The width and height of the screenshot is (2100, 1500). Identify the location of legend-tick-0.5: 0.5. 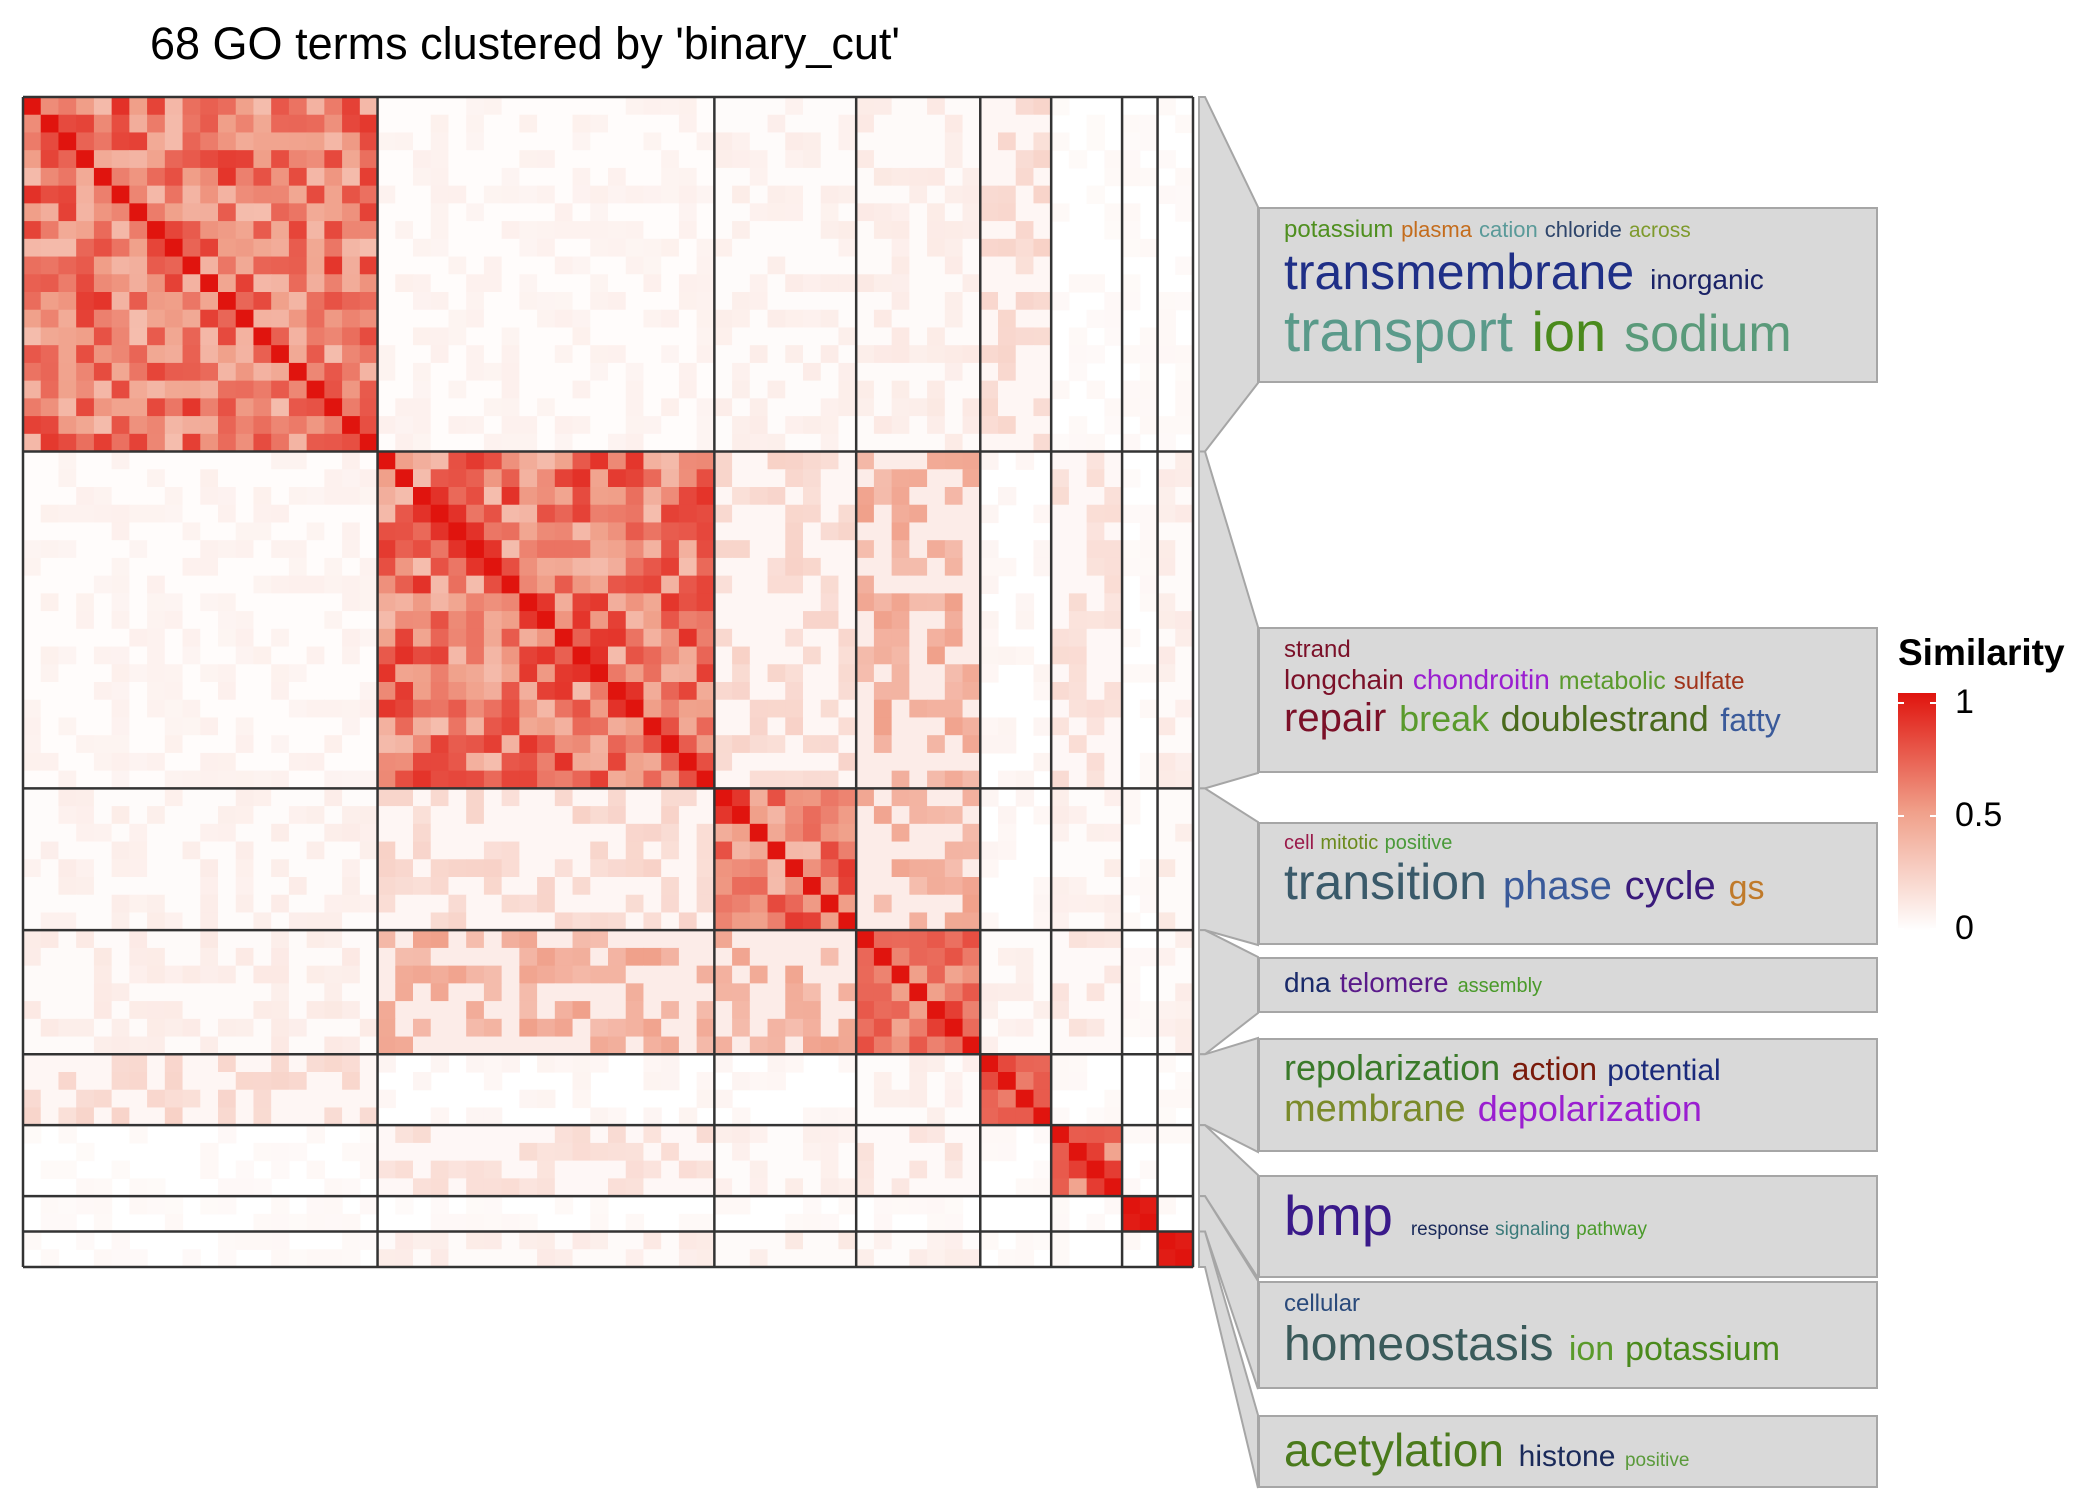
(1979, 815).